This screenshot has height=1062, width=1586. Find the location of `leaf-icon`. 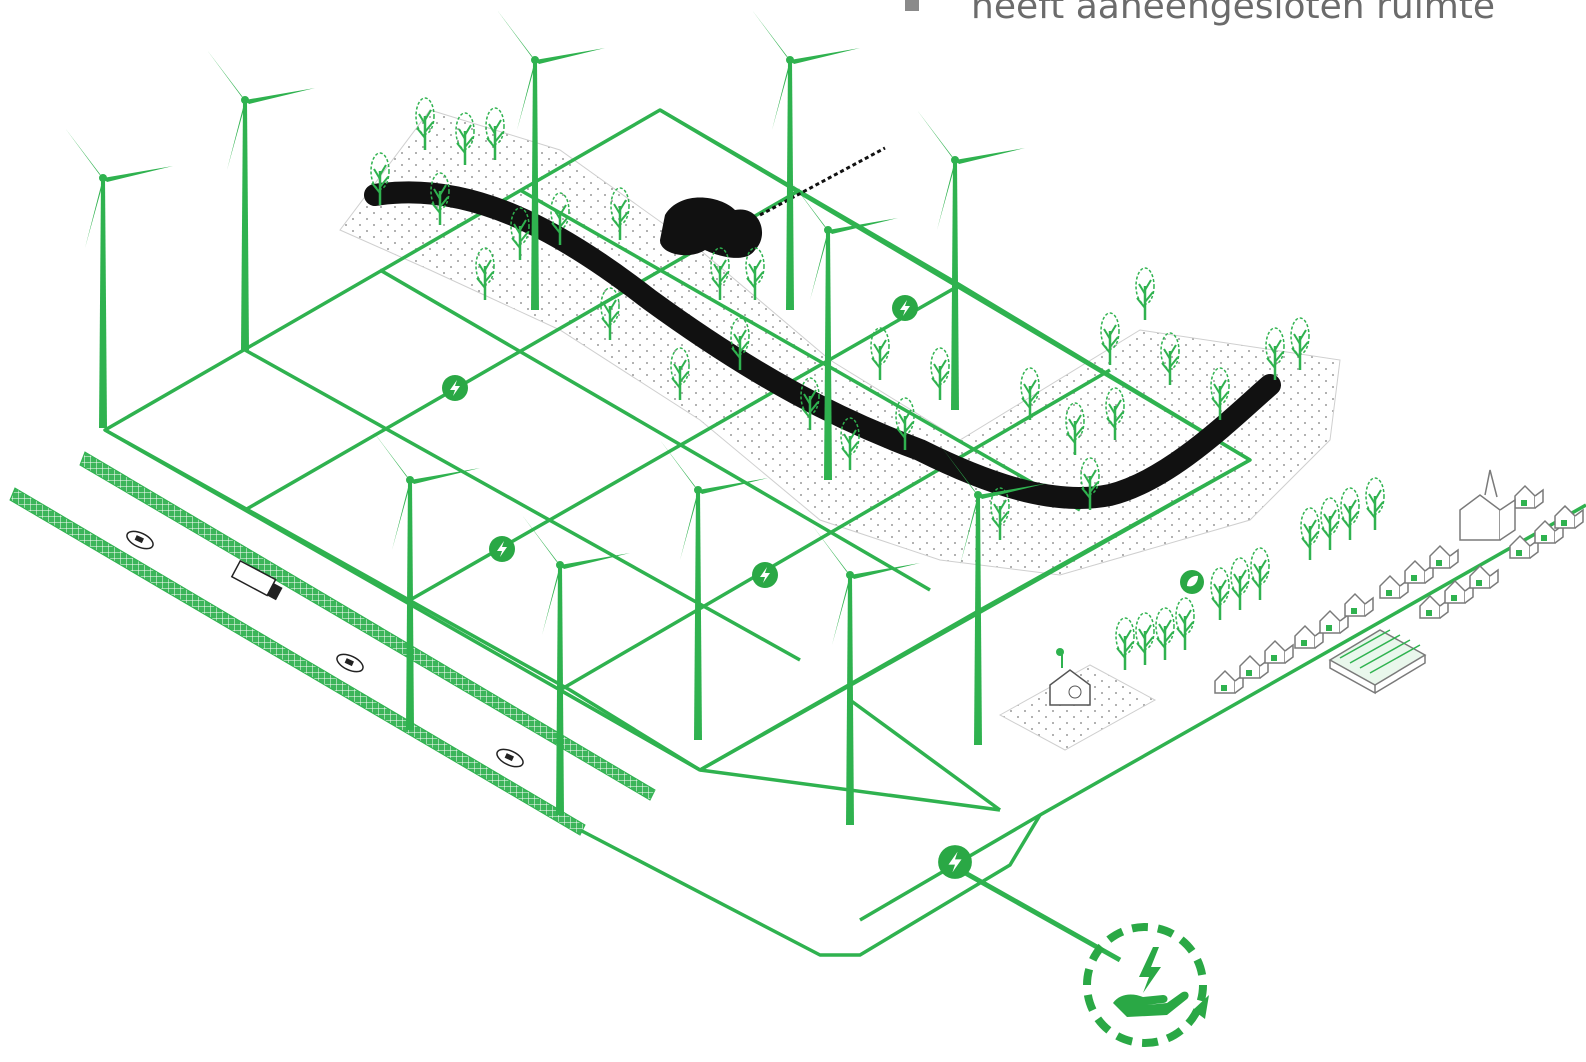

leaf-icon is located at coordinates (1192, 581).